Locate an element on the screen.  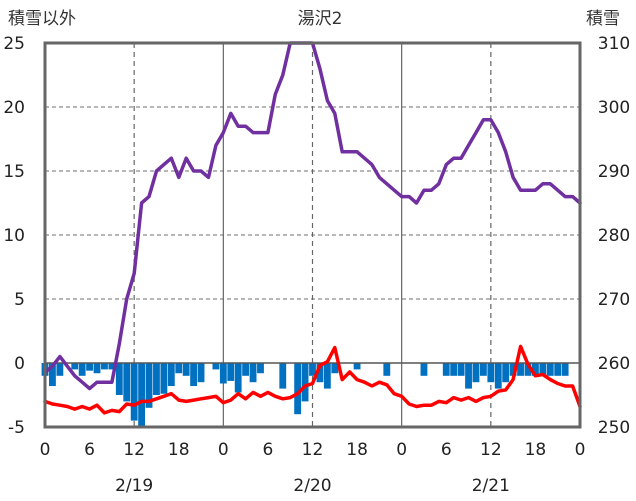
y-right-tick: 280 is located at coordinates (614, 236).